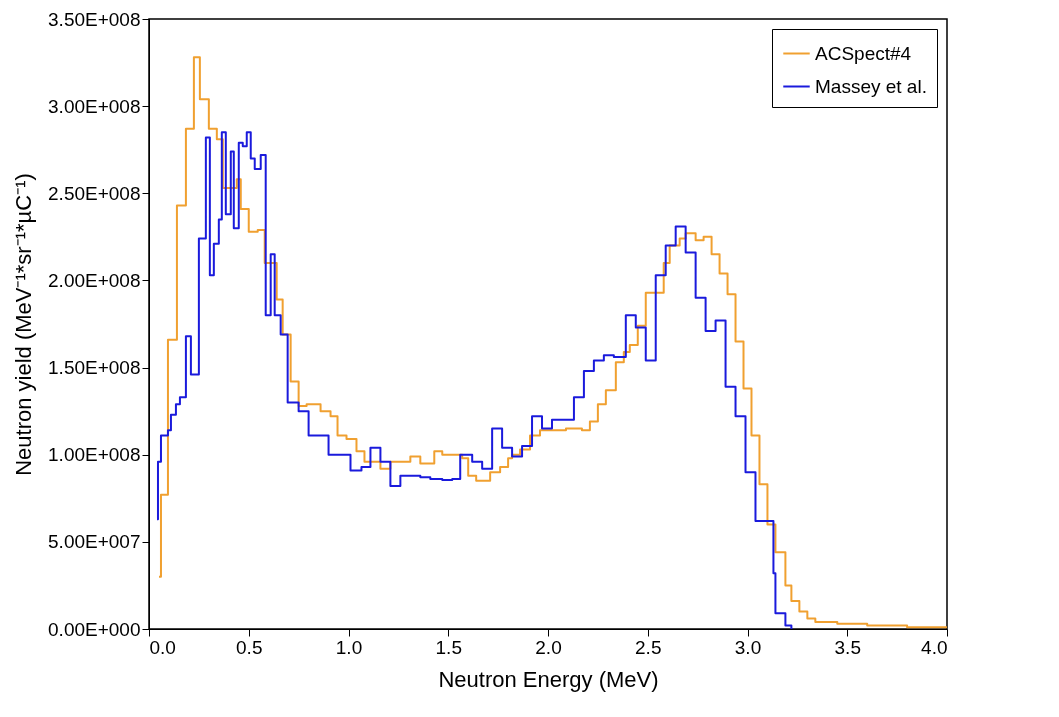 This screenshot has width=1059, height=717. Describe the element at coordinates (94, 106) in the screenshot. I see `y-tick-label: 3.00E+008` at that location.